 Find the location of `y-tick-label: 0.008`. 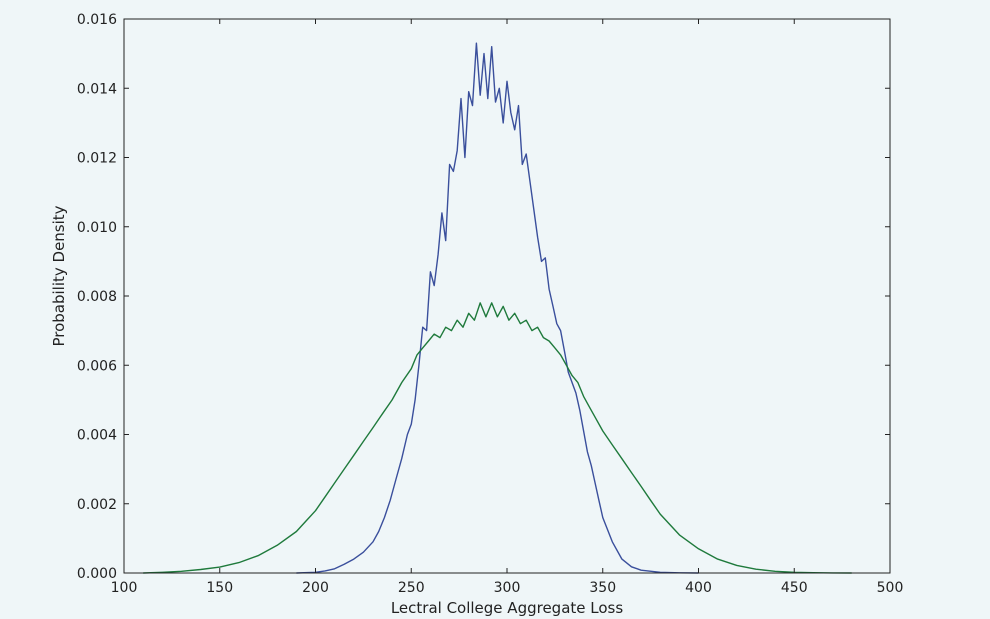

y-tick-label: 0.008 is located at coordinates (97, 297).